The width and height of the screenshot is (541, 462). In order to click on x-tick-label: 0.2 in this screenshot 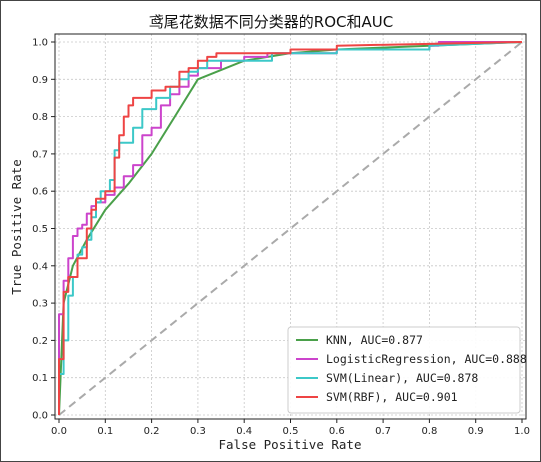, I will do `click(152, 431)`.